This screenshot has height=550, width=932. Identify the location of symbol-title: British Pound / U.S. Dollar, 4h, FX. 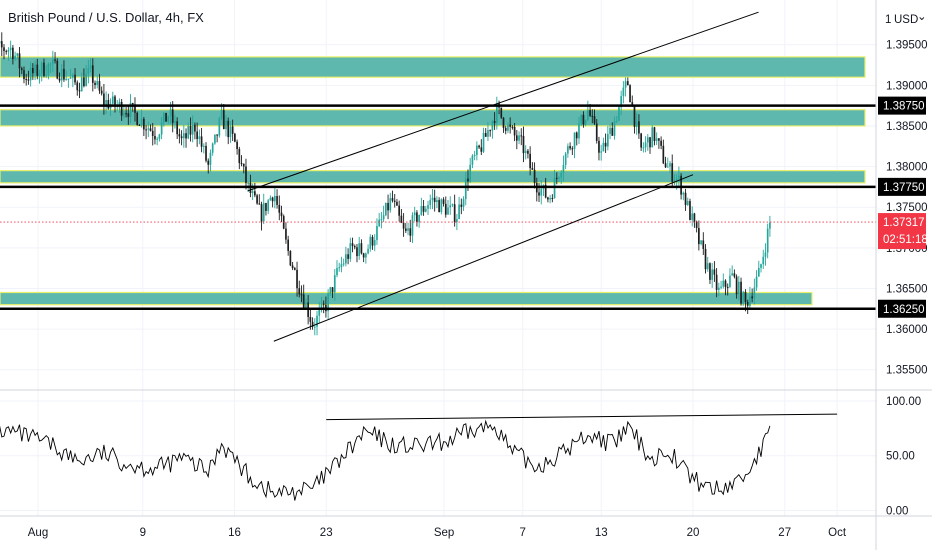
(106, 17).